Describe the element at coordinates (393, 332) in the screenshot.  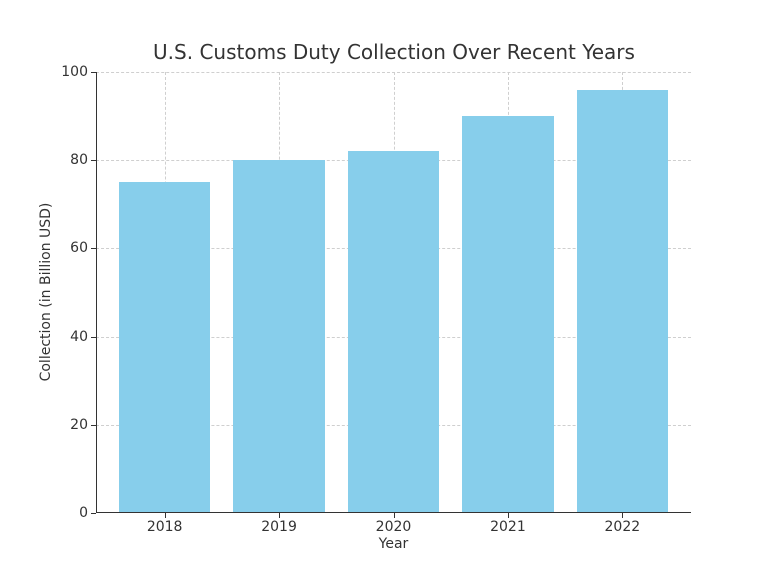
I see `bar-2020` at that location.